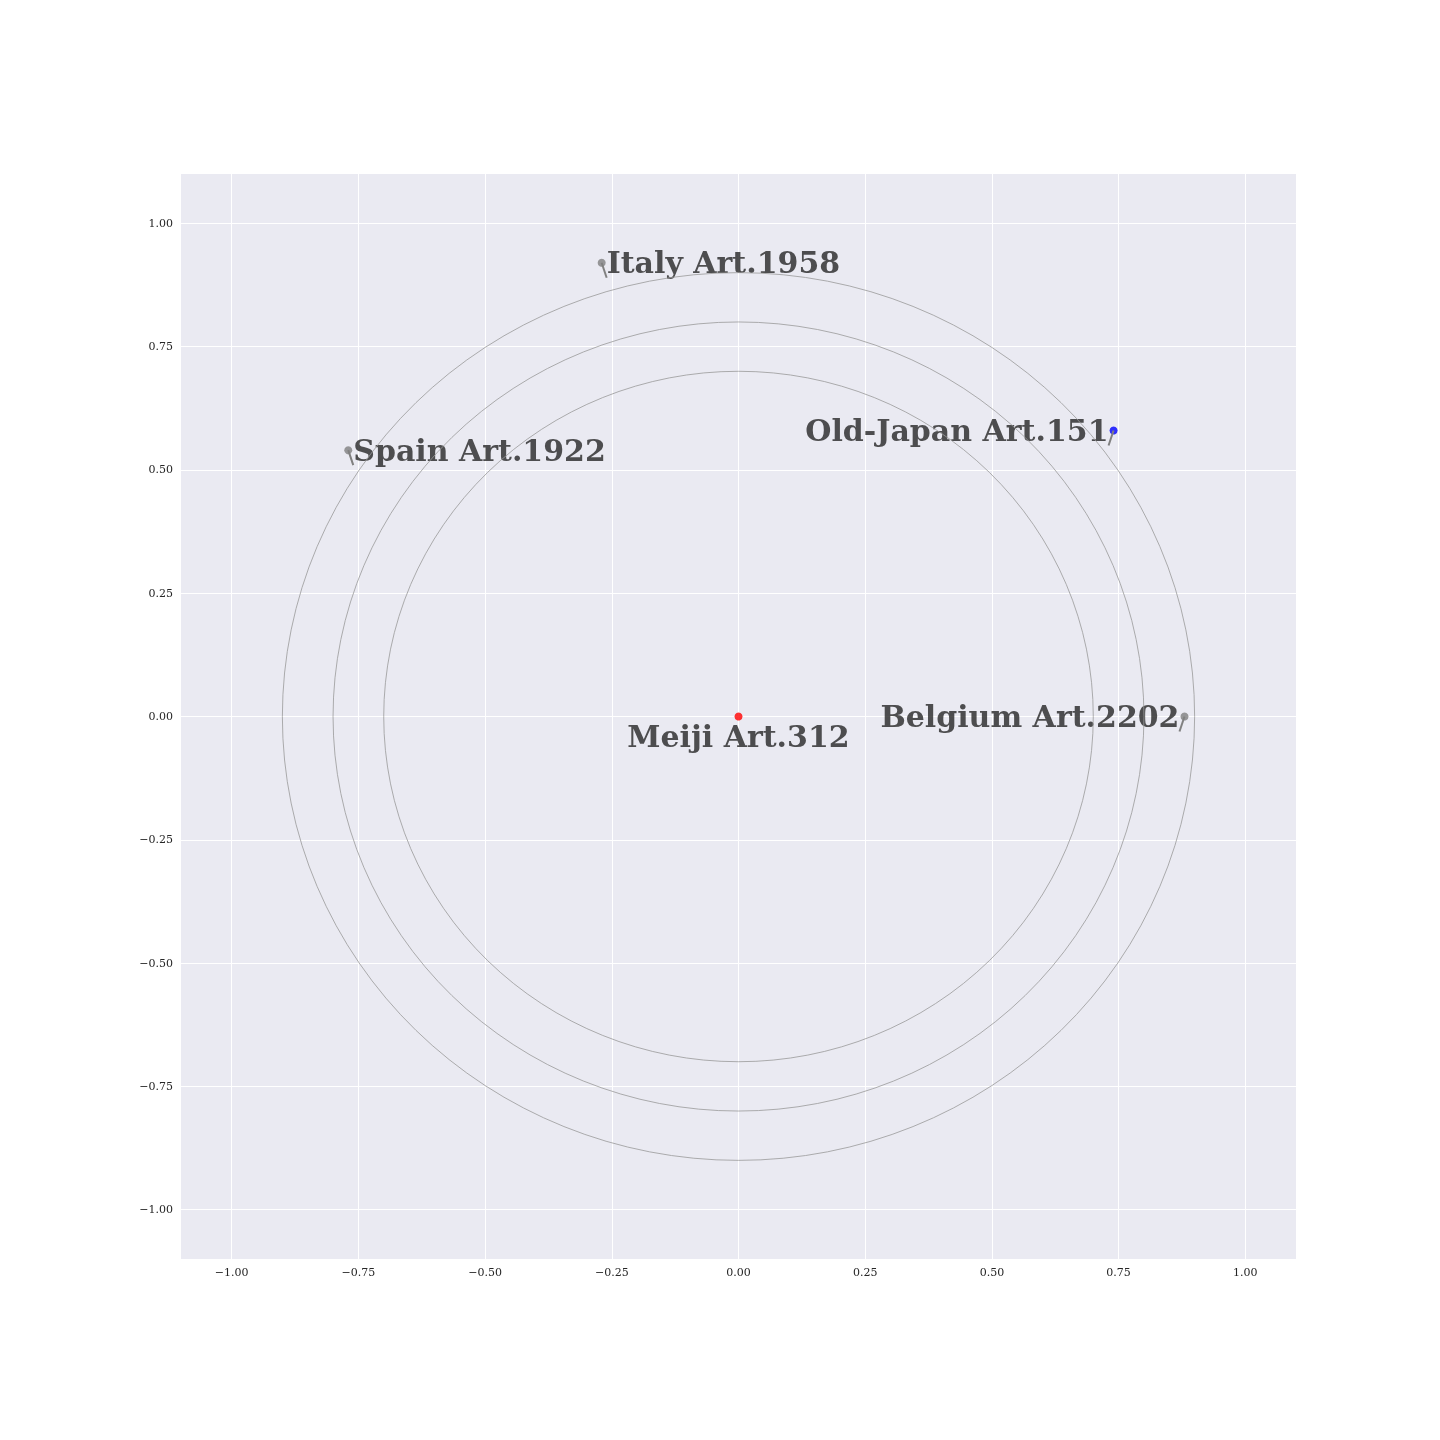 Image resolution: width=1440 pixels, height=1440 pixels. Describe the element at coordinates (160, 347) in the screenshot. I see `y-tick-label: 0.75` at that location.